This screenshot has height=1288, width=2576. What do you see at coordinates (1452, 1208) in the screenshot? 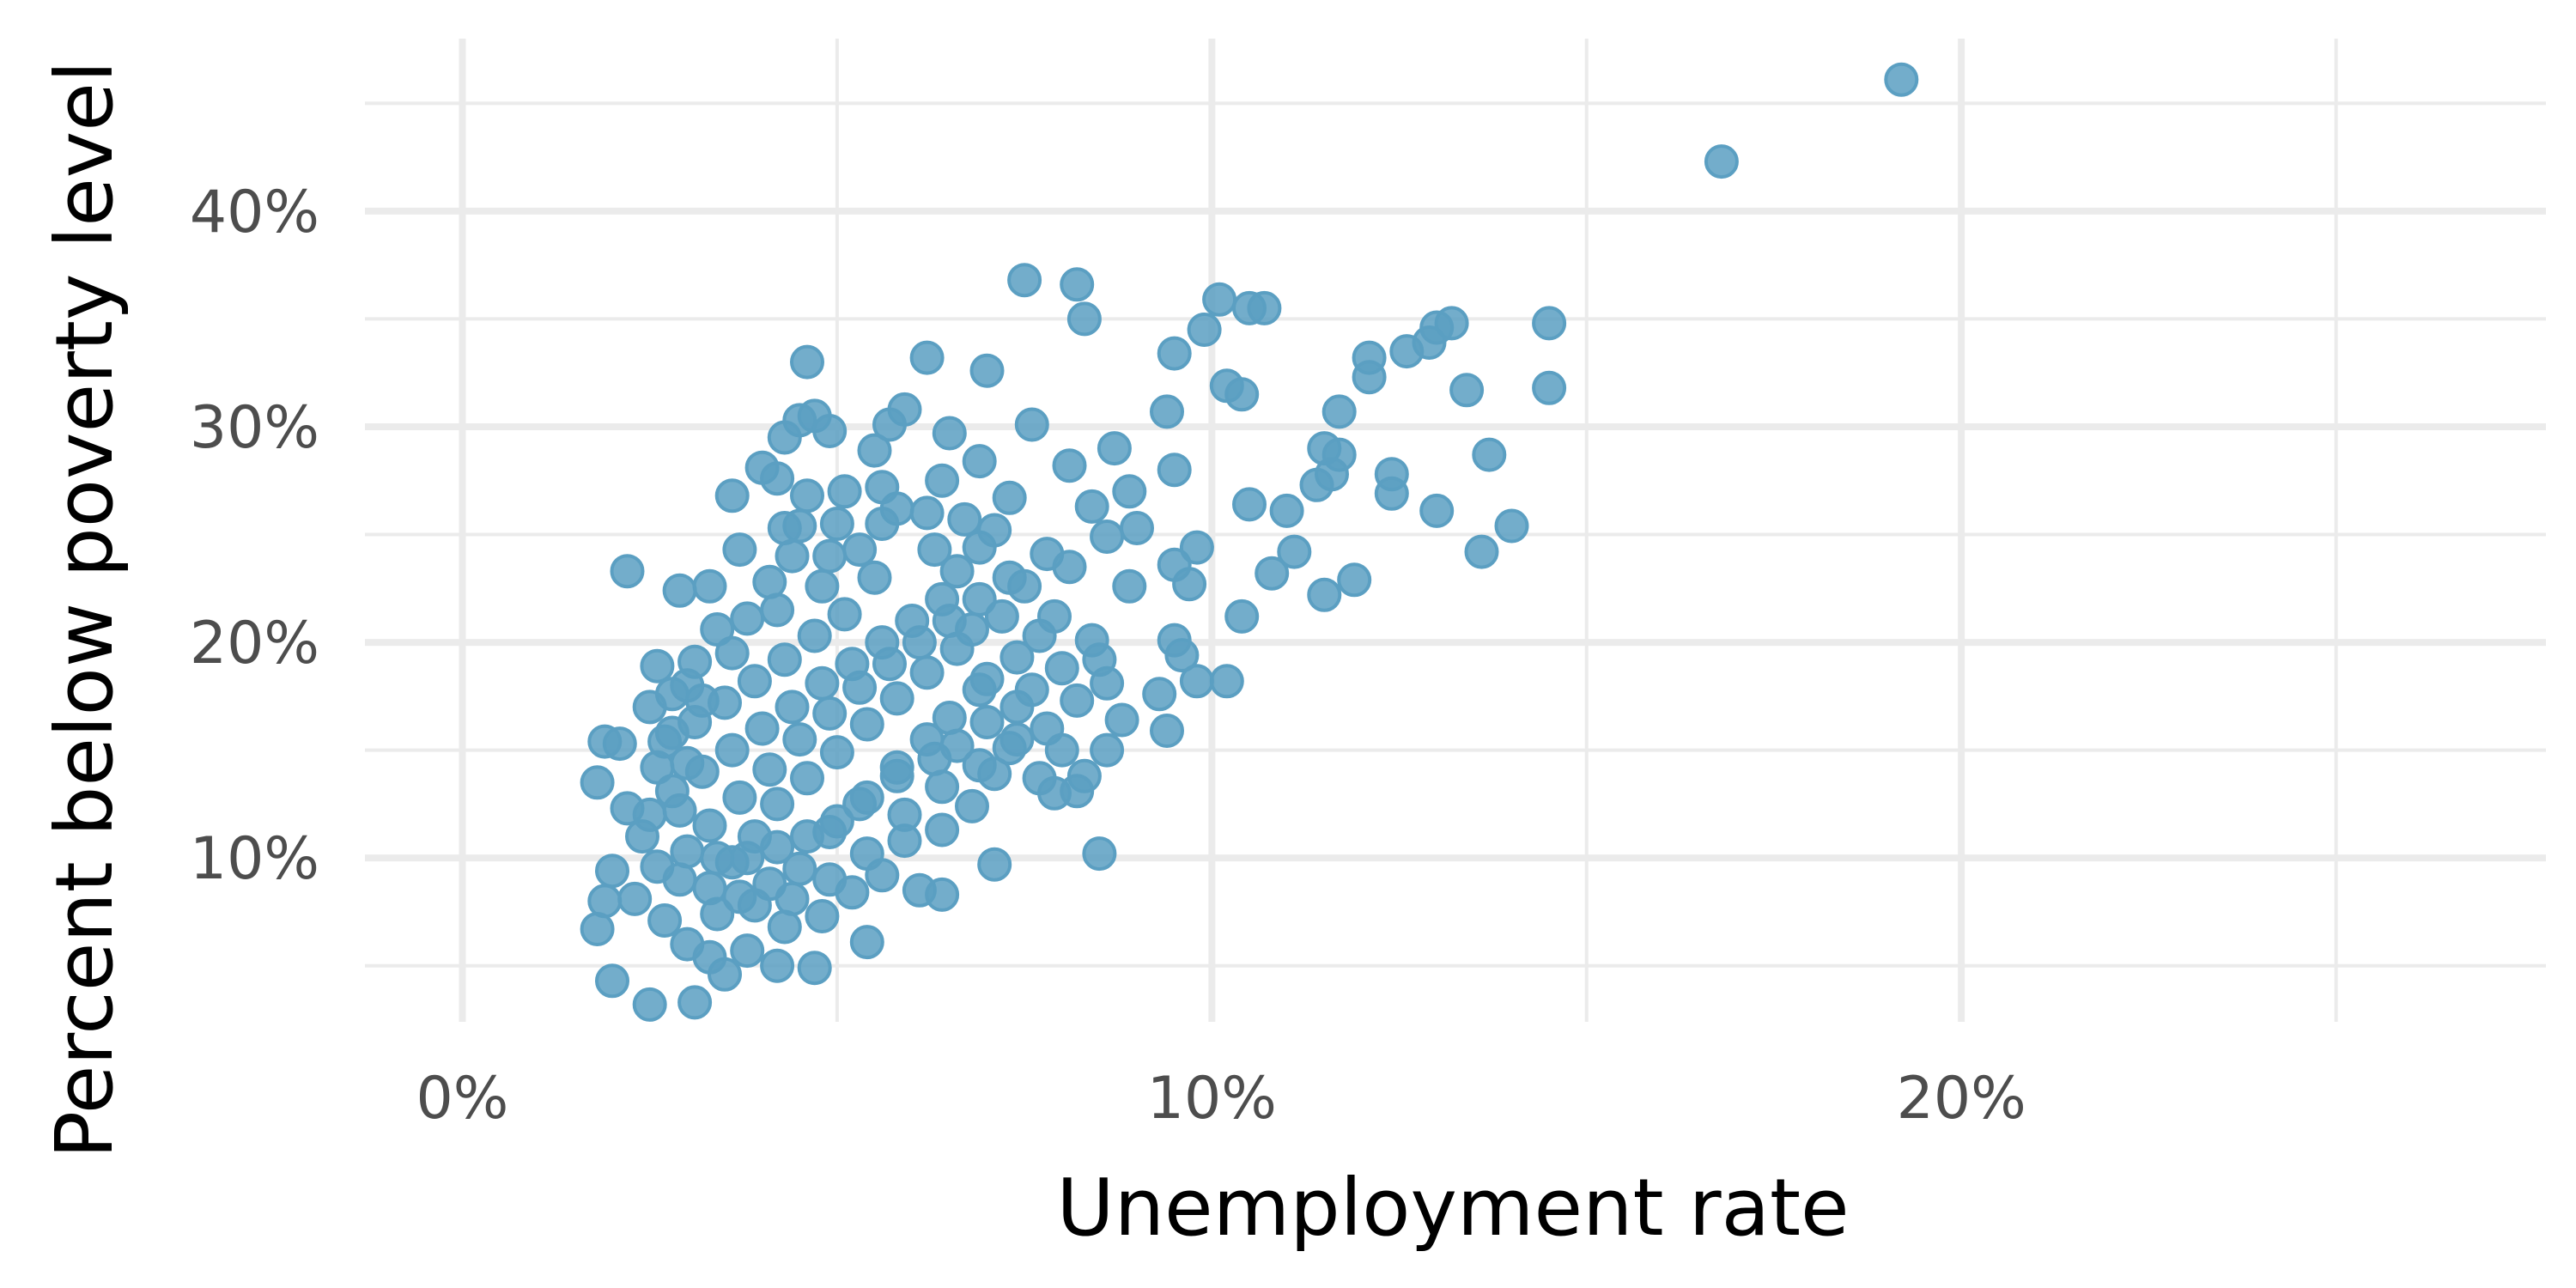
I see `x-axis-title: Unemployment rate` at bounding box center [1452, 1208].